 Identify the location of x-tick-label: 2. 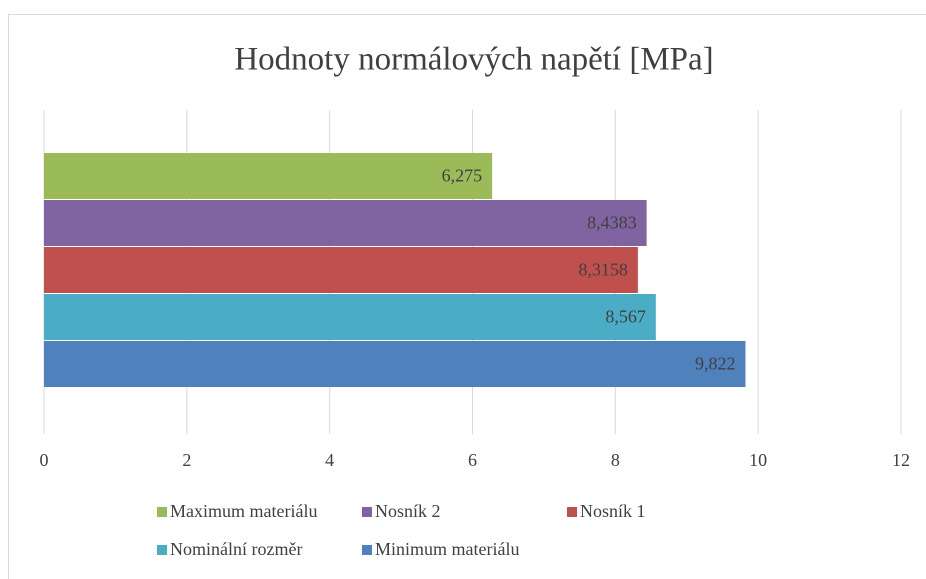
(186, 460).